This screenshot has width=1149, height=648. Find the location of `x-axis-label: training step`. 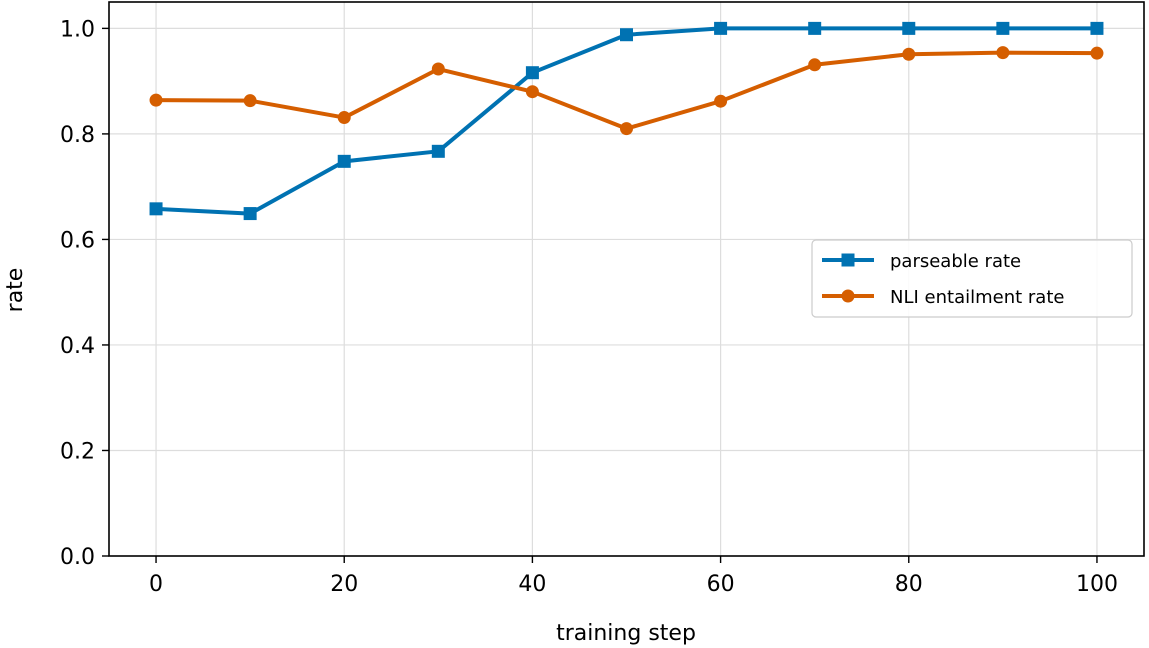

x-axis-label: training step is located at coordinates (626, 633).